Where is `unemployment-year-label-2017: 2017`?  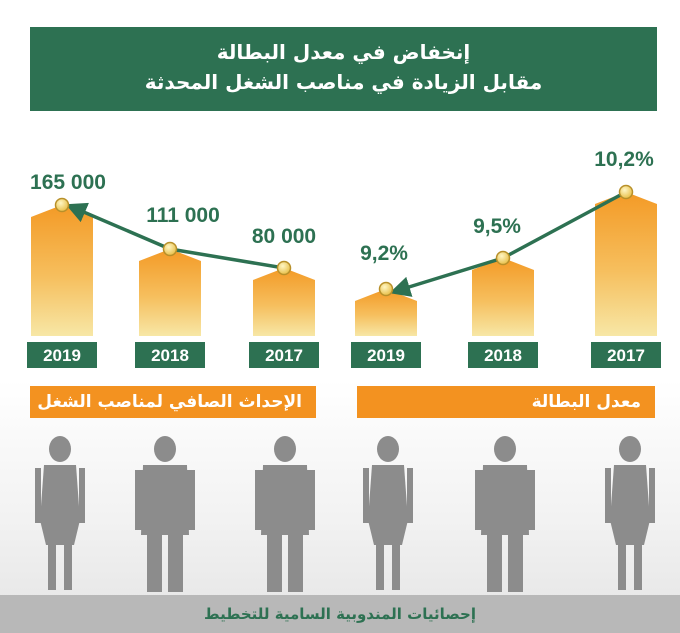 unemployment-year-label-2017: 2017 is located at coordinates (626, 355).